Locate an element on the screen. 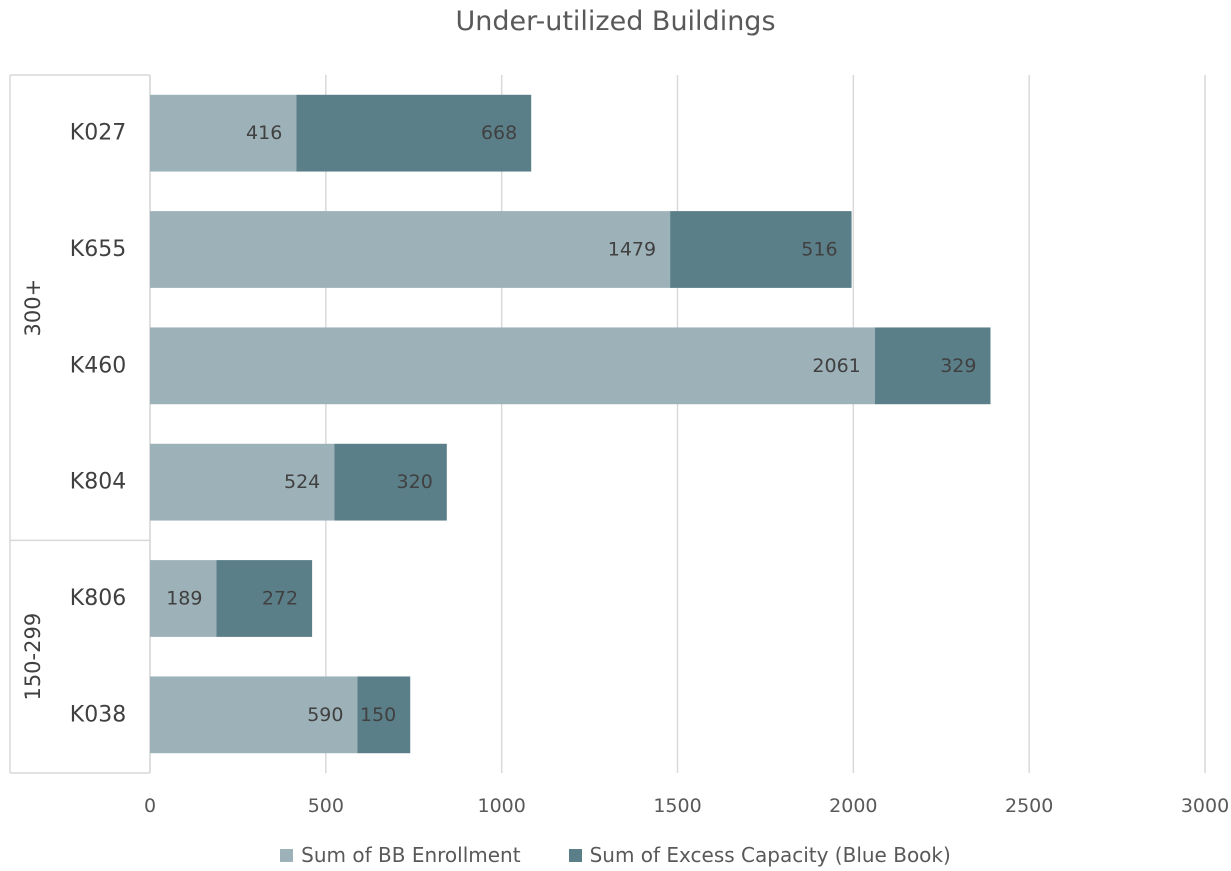 The height and width of the screenshot is (871, 1231). data-label-enrollment: 1479 is located at coordinates (632, 250).